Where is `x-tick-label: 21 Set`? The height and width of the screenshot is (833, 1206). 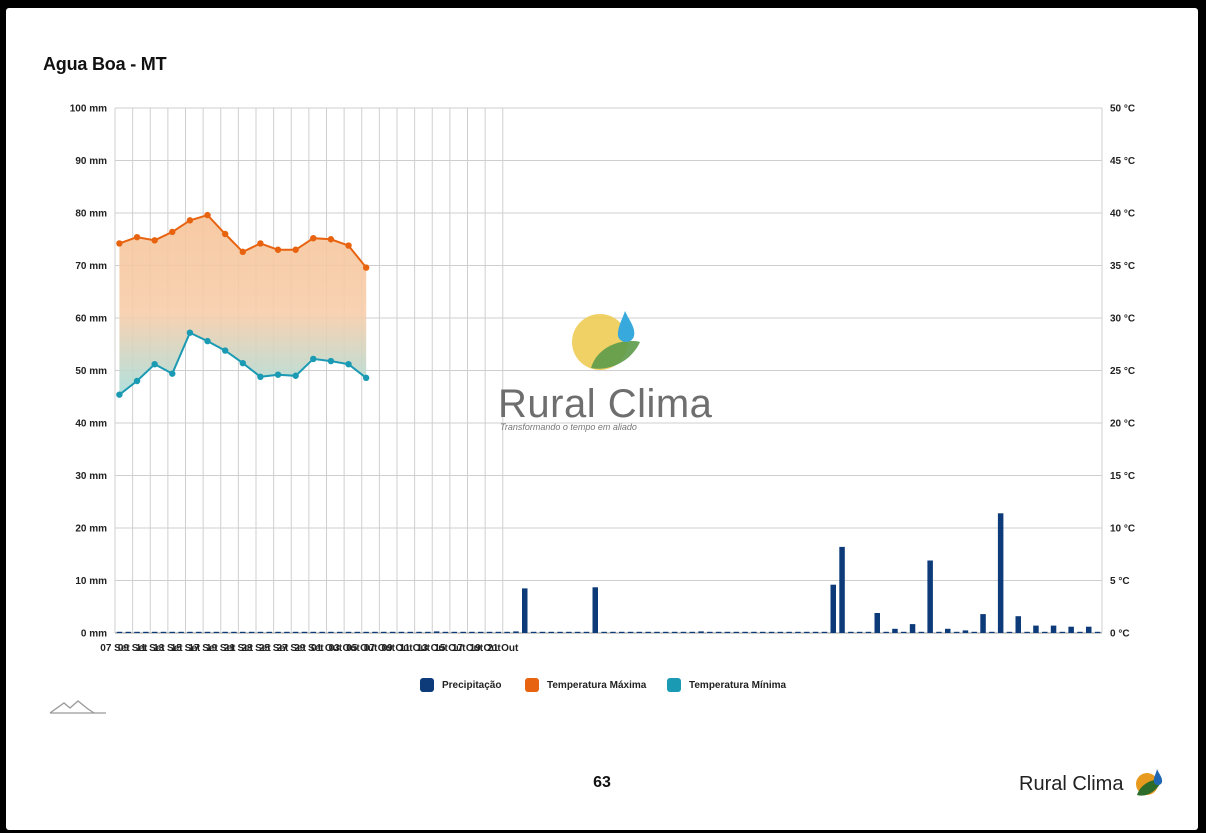 x-tick-label: 21 Set is located at coordinates (239, 648).